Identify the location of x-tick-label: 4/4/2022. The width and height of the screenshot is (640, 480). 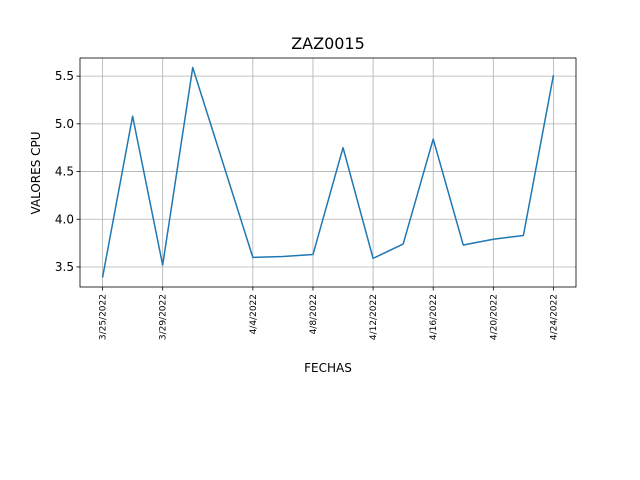
(254, 314).